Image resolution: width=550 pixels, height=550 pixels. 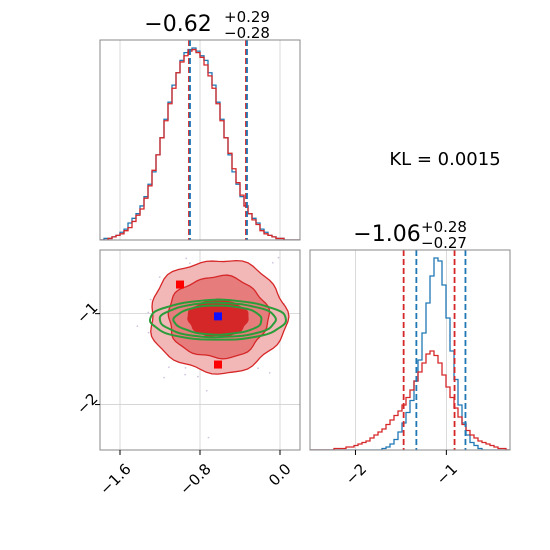 I want to click on marginal-y-histograms, so click(x=410, y=353).